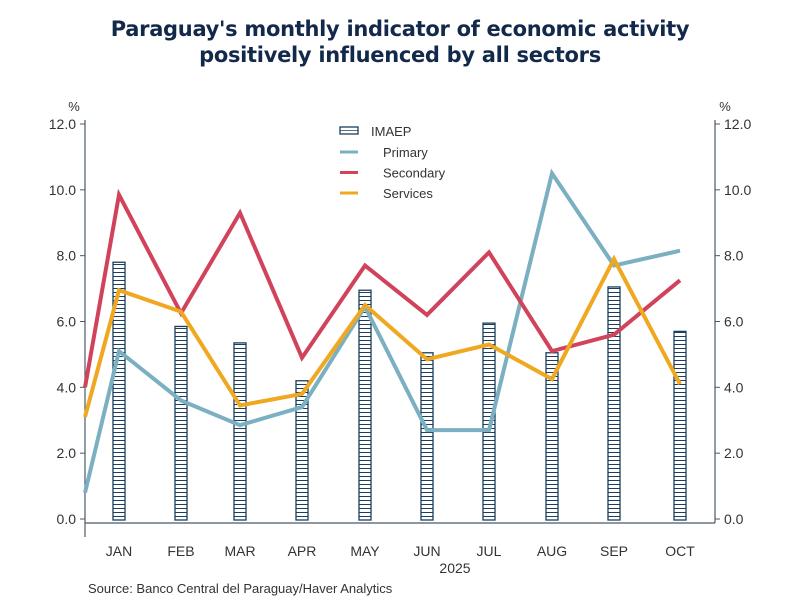  Describe the element at coordinates (614, 403) in the screenshot. I see `imaep-bar-sep` at that location.